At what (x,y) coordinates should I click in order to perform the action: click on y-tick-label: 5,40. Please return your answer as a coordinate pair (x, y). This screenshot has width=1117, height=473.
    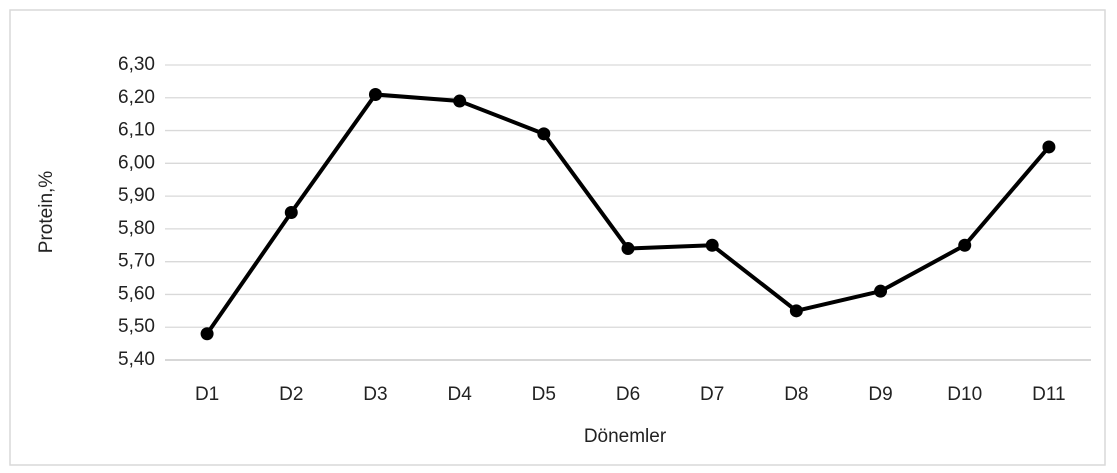
    Looking at the image, I should click on (136, 359).